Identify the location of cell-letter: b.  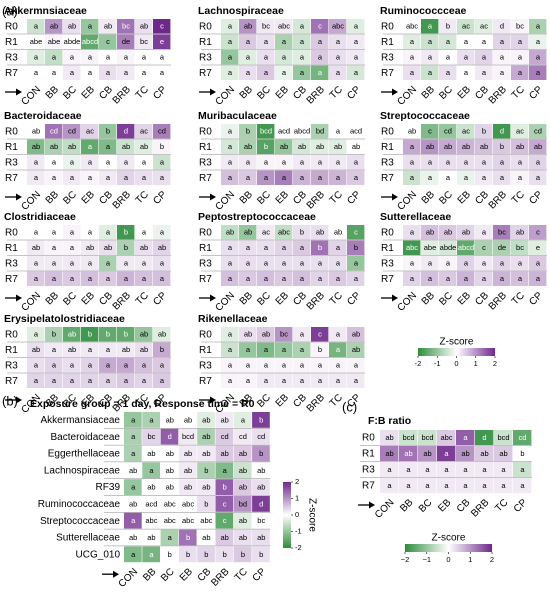
(225, 554).